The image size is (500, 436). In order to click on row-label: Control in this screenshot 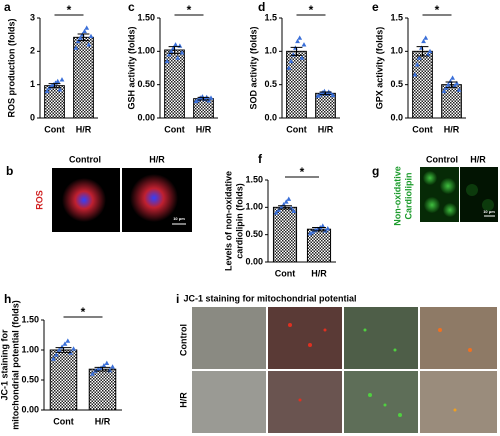, I will do `click(183, 340)`.